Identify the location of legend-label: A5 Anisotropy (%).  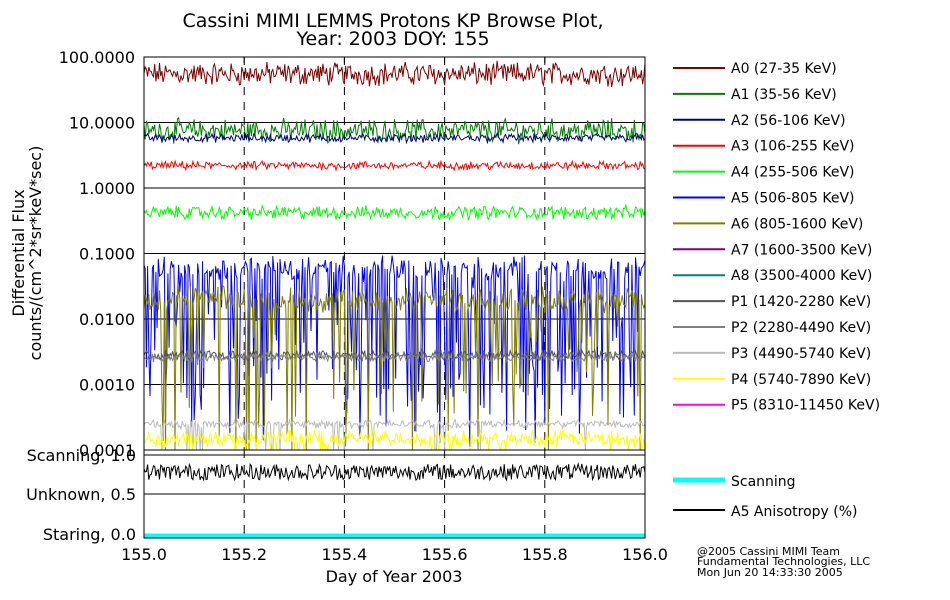
(794, 512).